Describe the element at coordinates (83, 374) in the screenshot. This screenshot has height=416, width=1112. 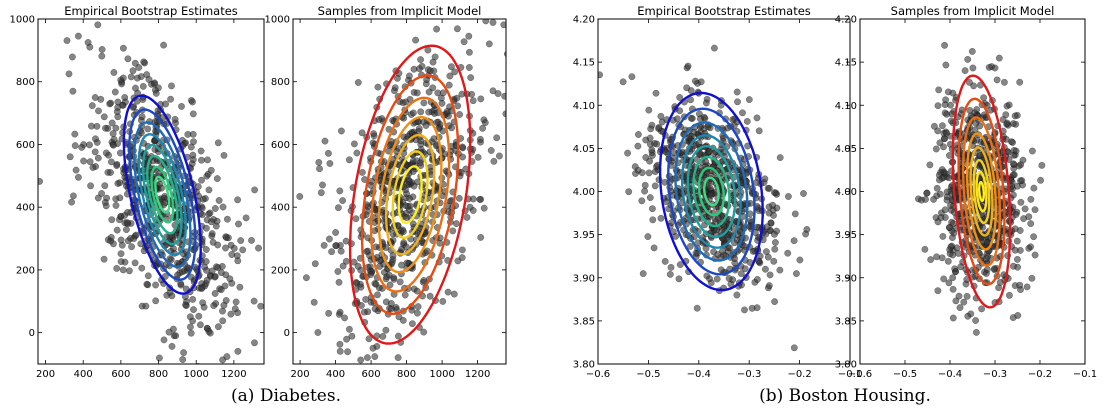
I see `x-tick-label: 400` at that location.